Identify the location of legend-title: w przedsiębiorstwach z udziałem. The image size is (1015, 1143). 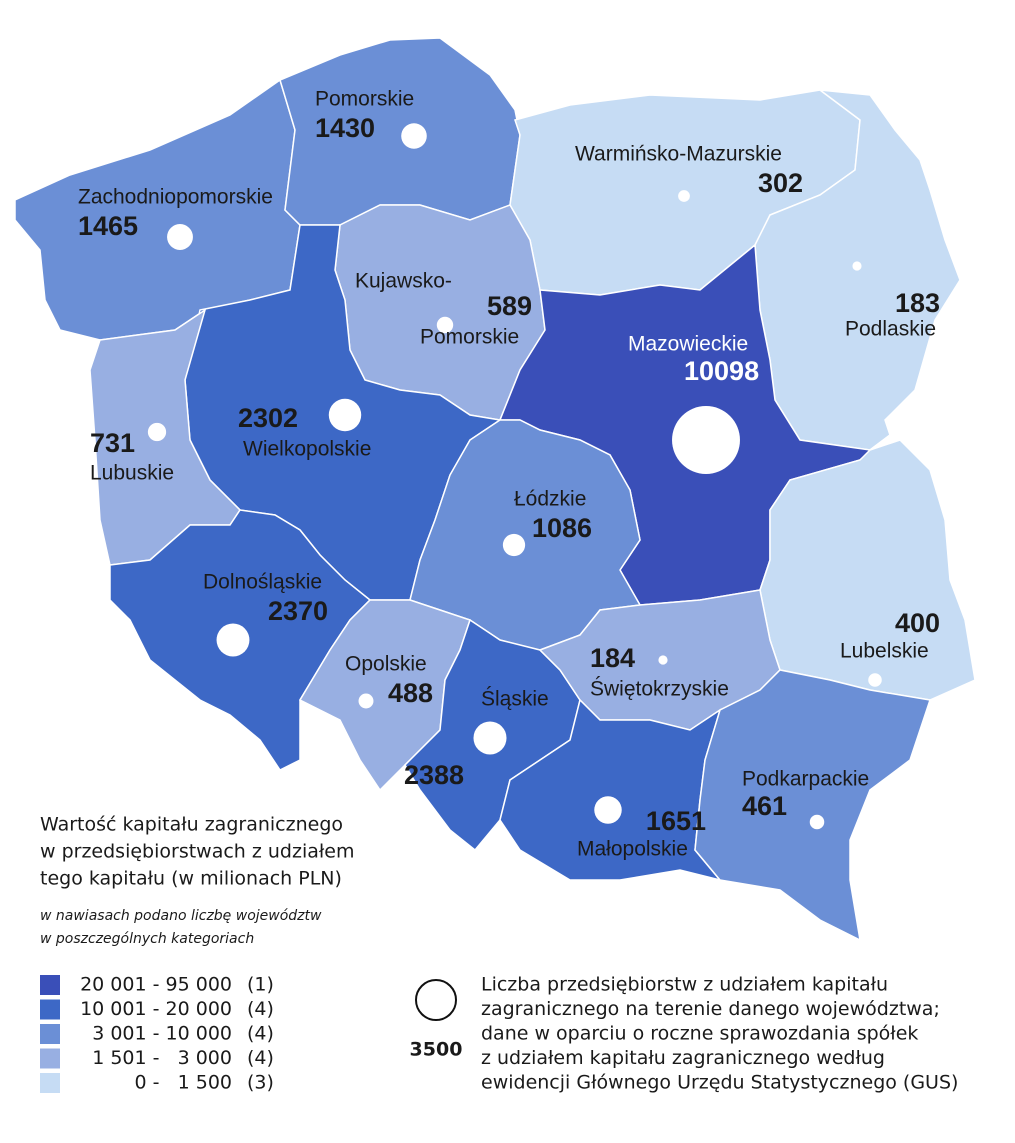
(197, 852).